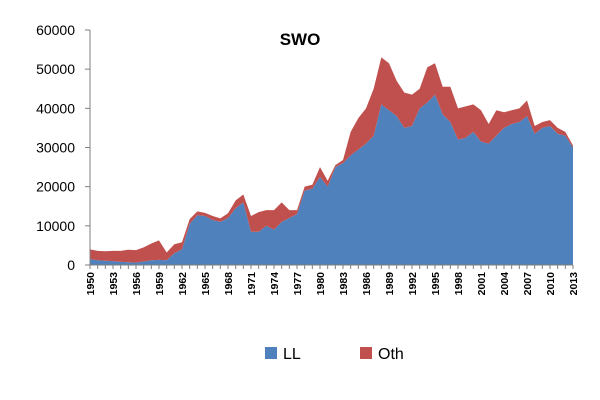 The height and width of the screenshot is (400, 600). I want to click on x-tick-label: 2010, so click(551, 284).